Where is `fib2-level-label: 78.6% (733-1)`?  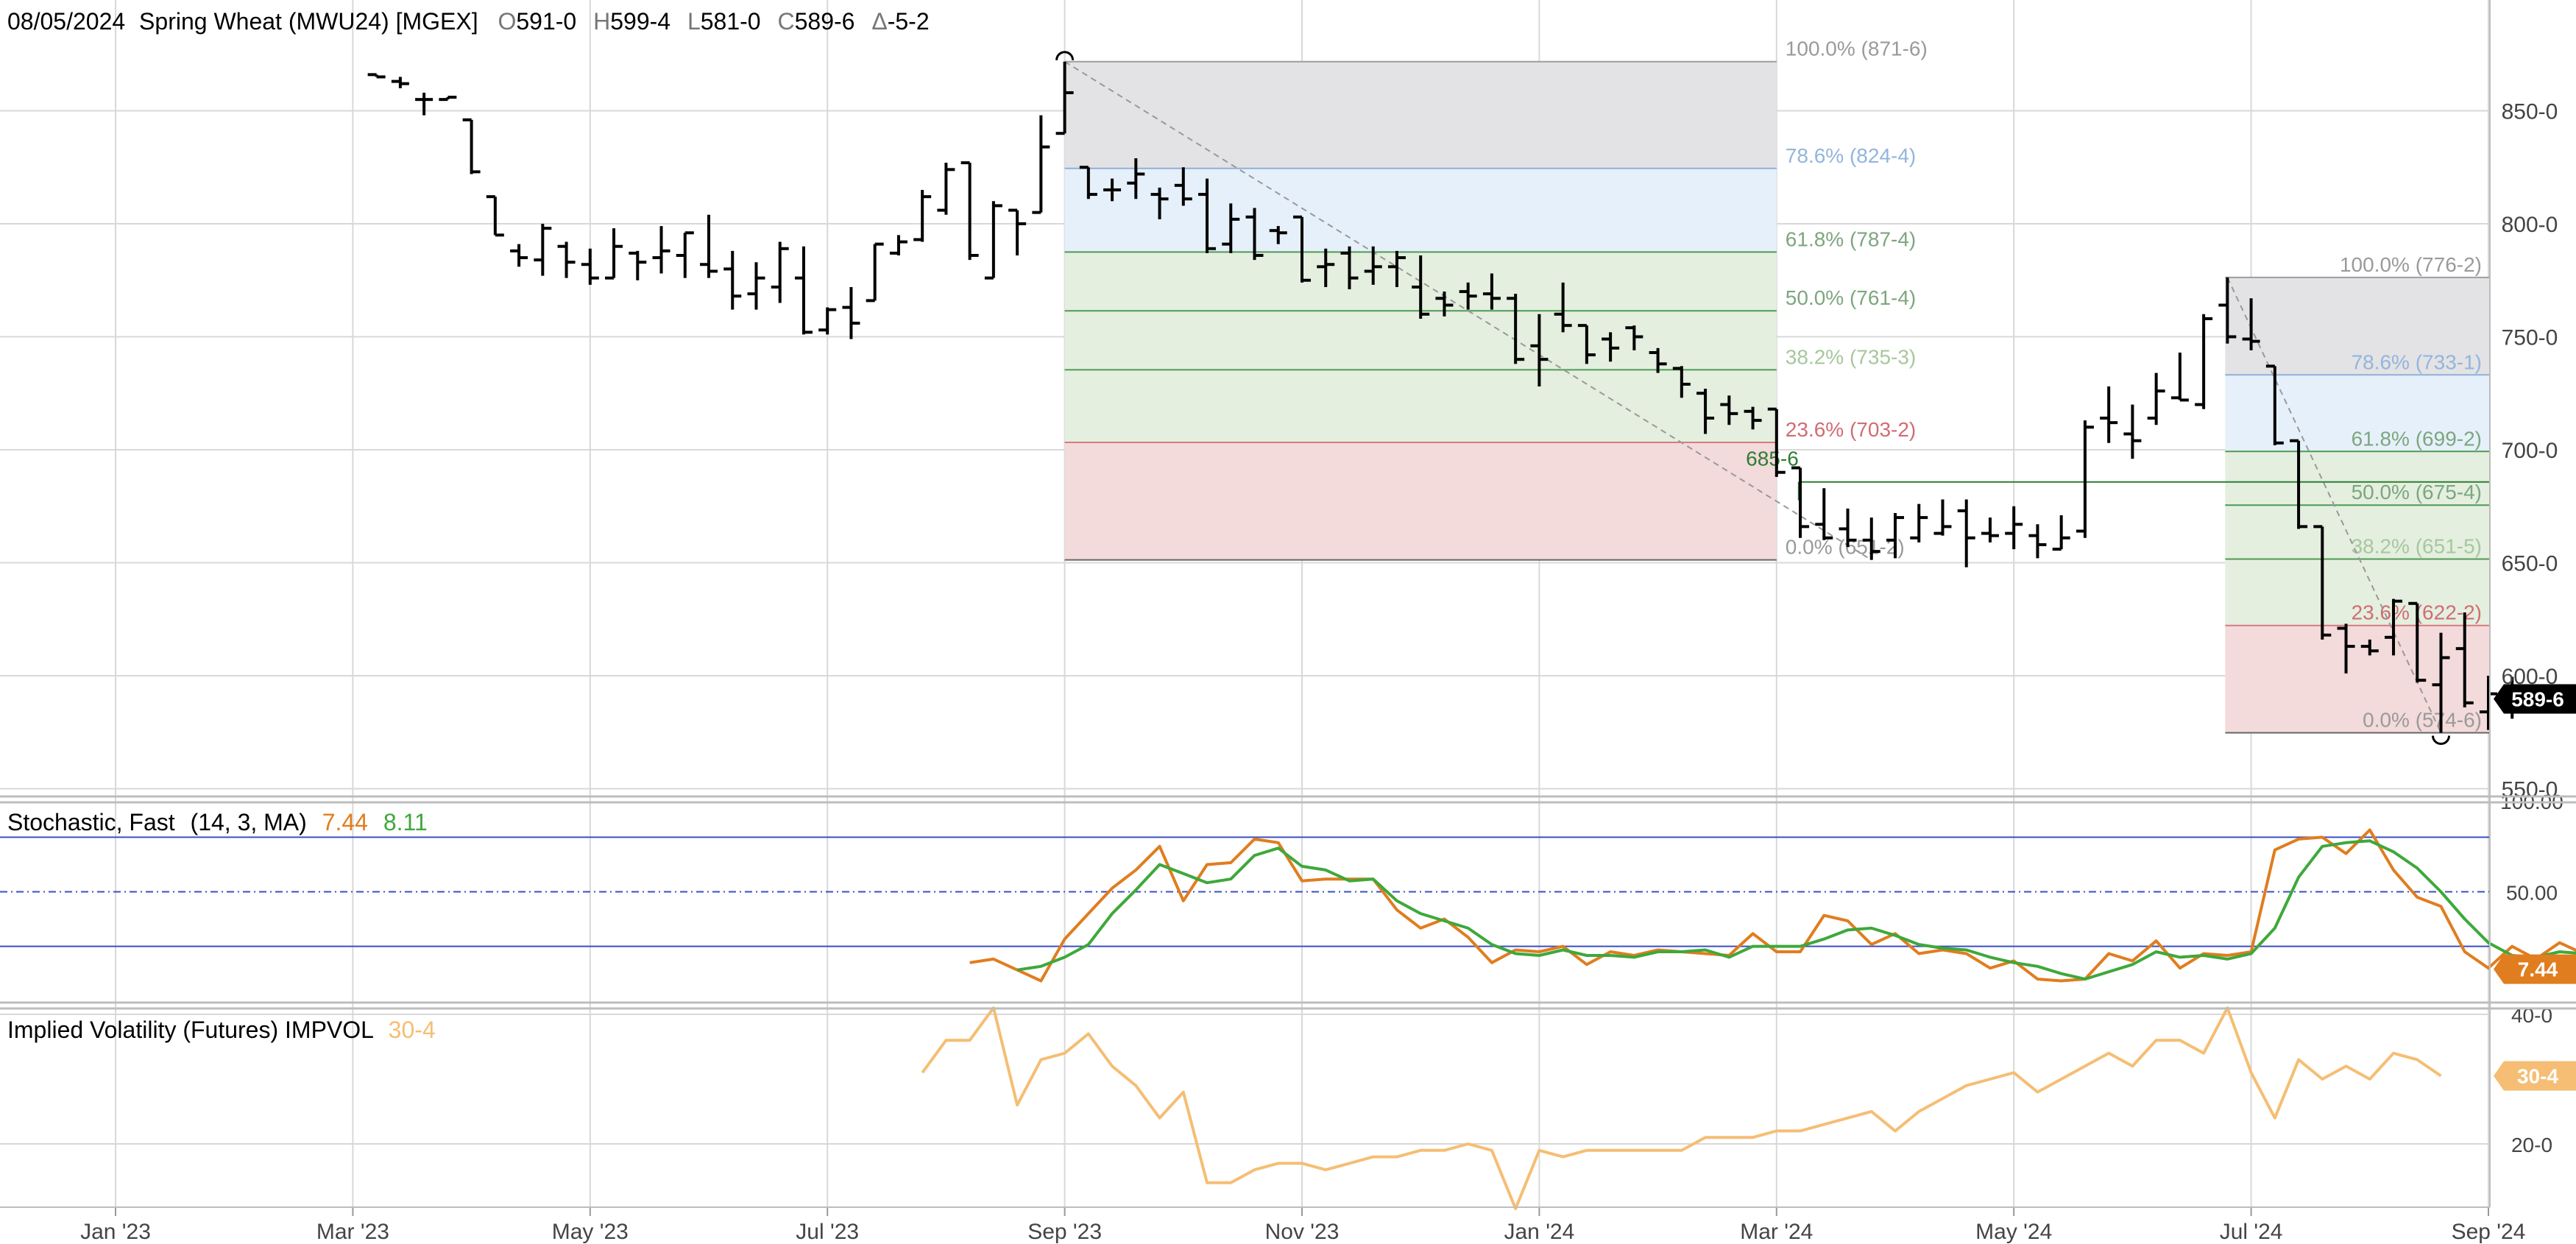 fib2-level-label: 78.6% (733-1) is located at coordinates (2417, 361).